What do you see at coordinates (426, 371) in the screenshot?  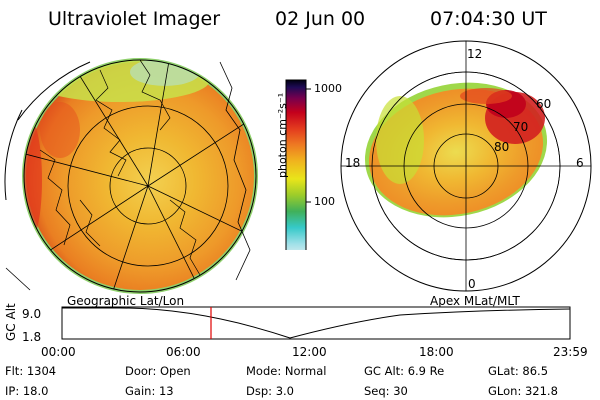 I see `info-gc-alt-value: 6.9 Re` at bounding box center [426, 371].